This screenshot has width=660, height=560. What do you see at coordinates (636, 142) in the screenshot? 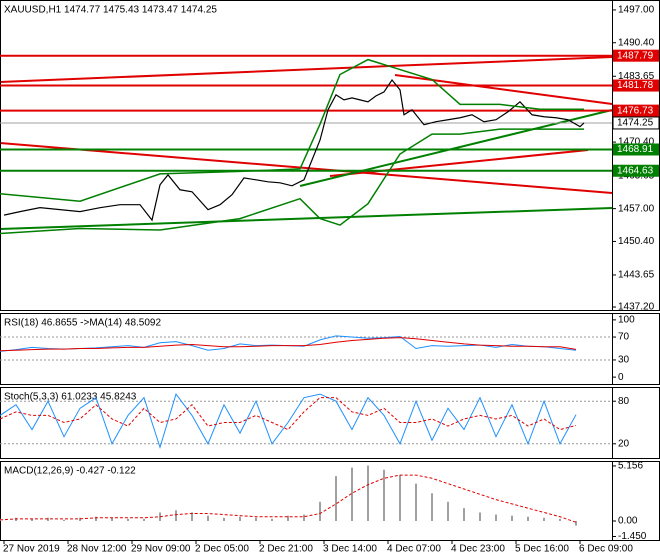
I see `y-tick-label: 1470.40` at bounding box center [636, 142].